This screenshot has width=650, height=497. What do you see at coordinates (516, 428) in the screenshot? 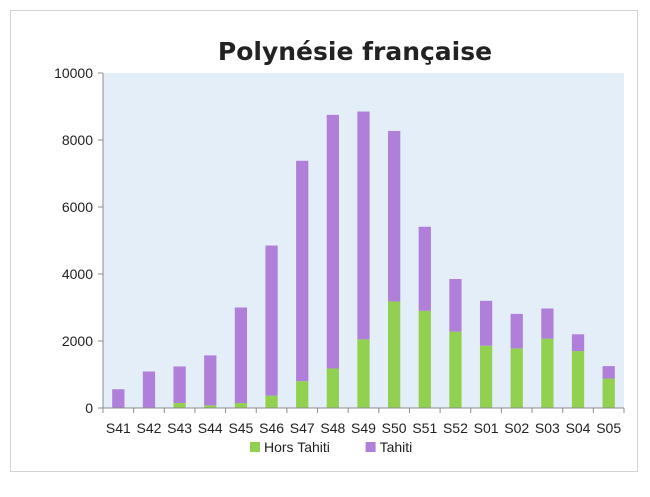
I see `x-tick-label: S02` at bounding box center [516, 428].